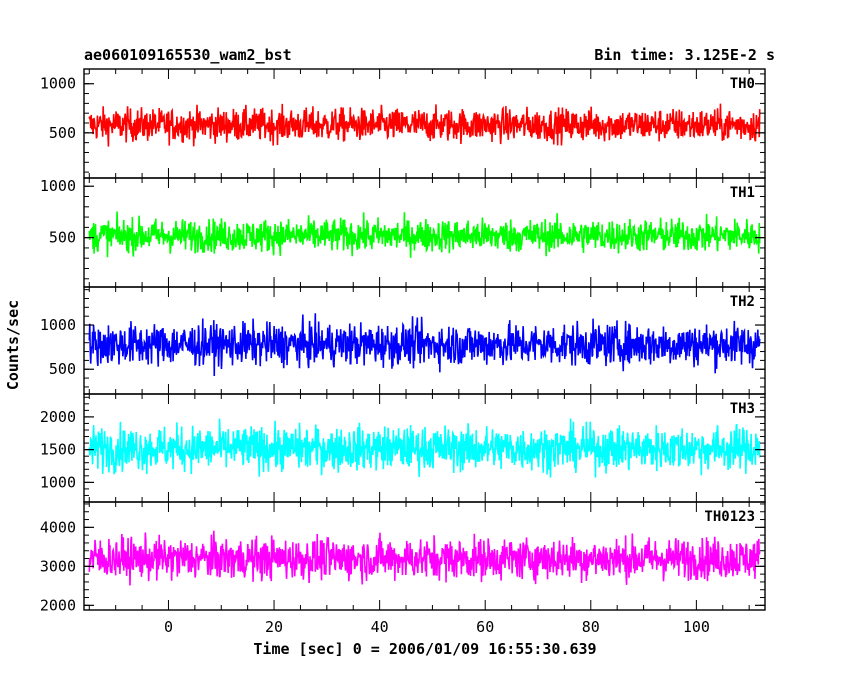 The height and width of the screenshot is (680, 850). Describe the element at coordinates (437, 627) in the screenshot. I see `x-axis: 0 20 40 60 80 100` at that location.